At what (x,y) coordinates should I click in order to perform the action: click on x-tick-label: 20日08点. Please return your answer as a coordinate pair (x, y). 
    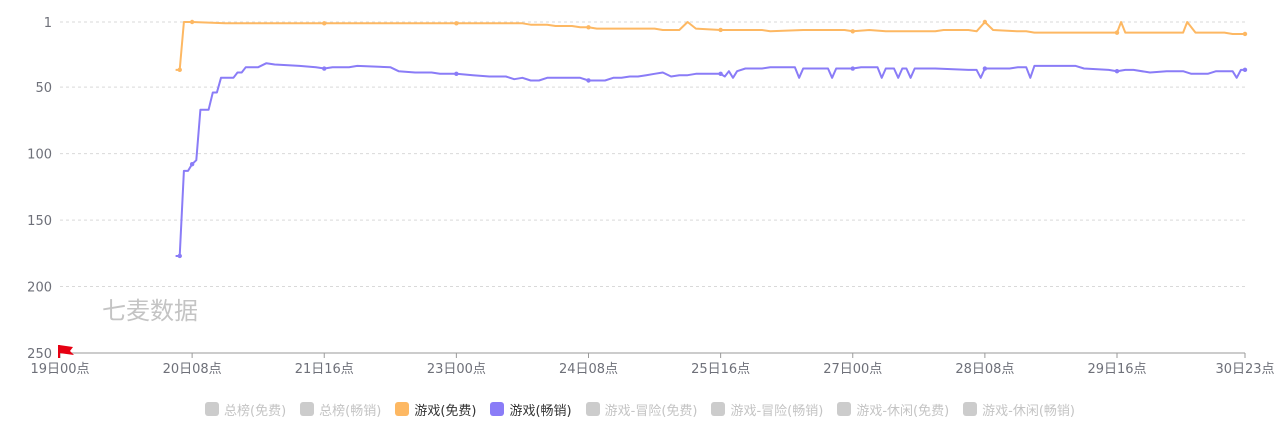
    Looking at the image, I should click on (192, 369).